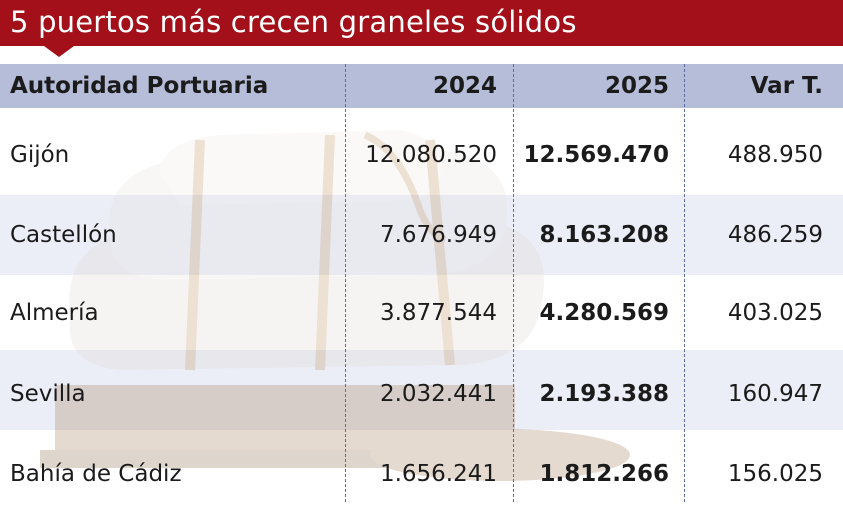  Describe the element at coordinates (775, 313) in the screenshot. I see `row-value-var: 403.025` at that location.